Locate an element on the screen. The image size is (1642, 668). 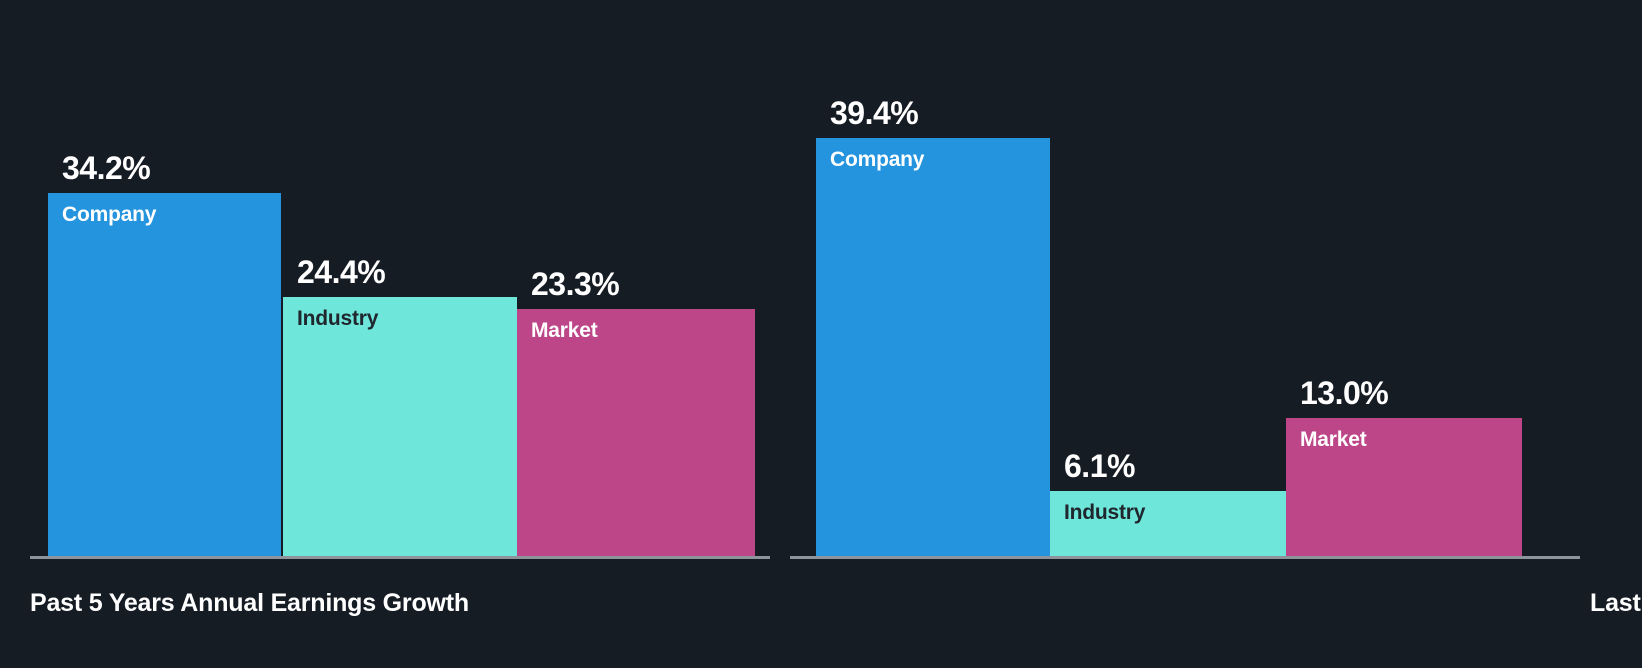
value-label-company: 34.2% is located at coordinates (106, 168).